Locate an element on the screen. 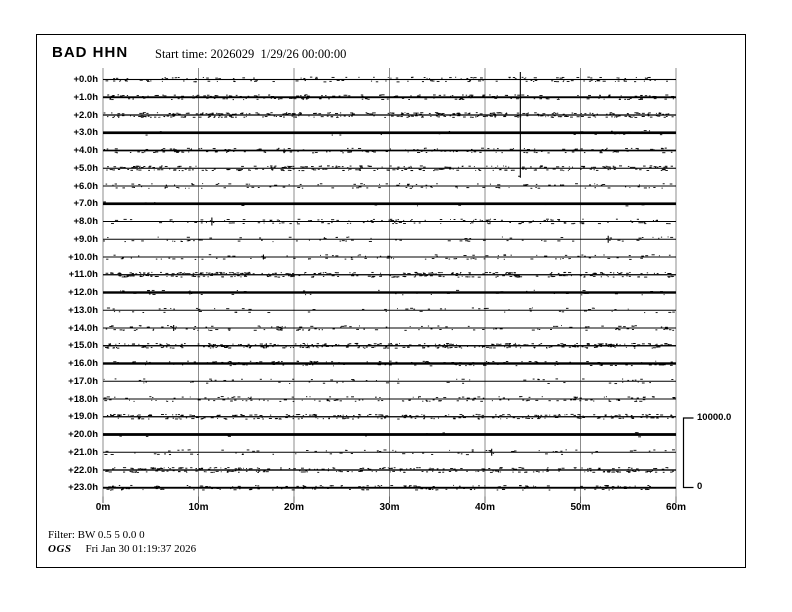  minute-tick-label: 30m is located at coordinates (389, 507).